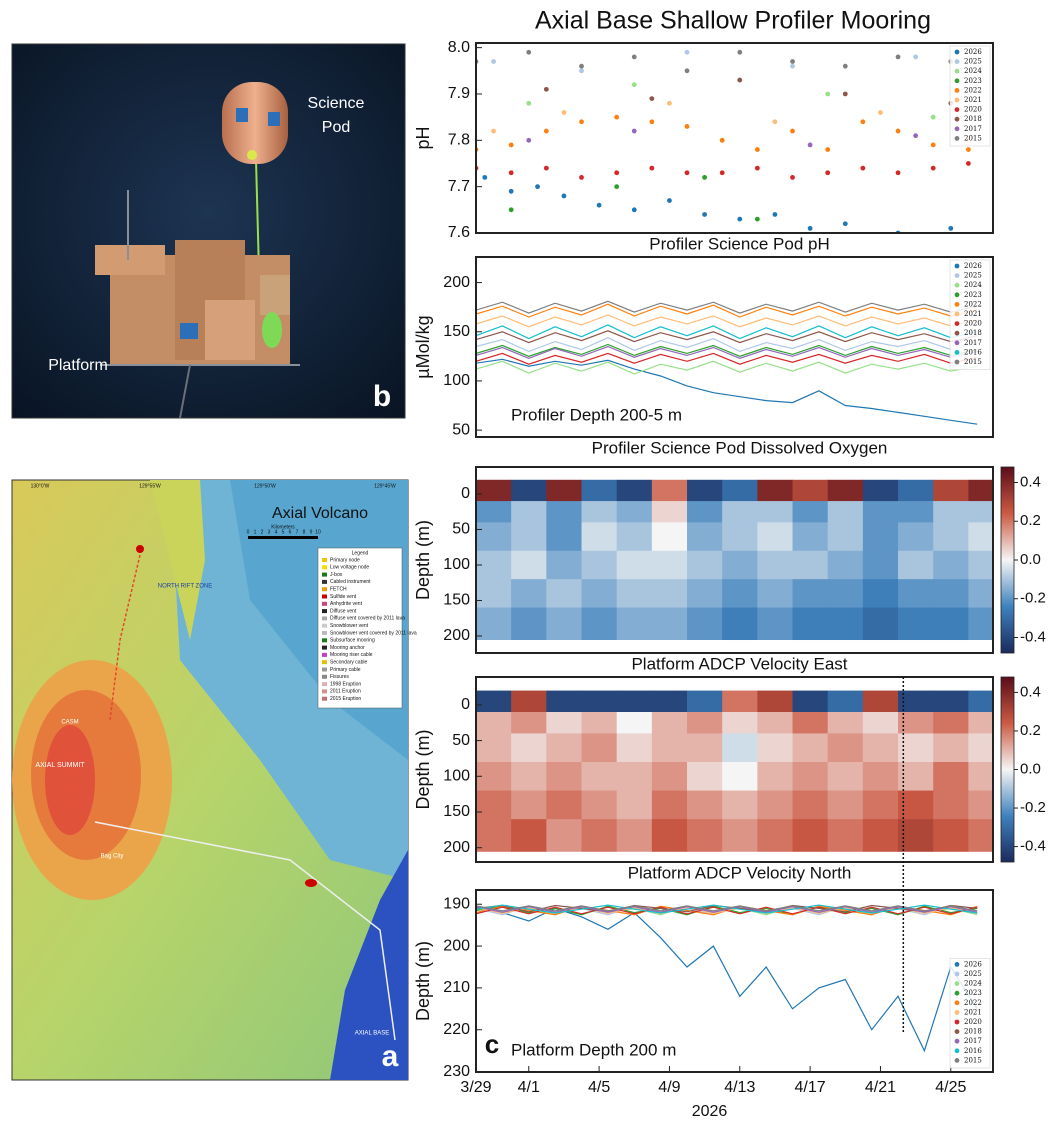  Describe the element at coordinates (283, 527) in the screenshot. I see `scale-label: Kilometers` at that location.